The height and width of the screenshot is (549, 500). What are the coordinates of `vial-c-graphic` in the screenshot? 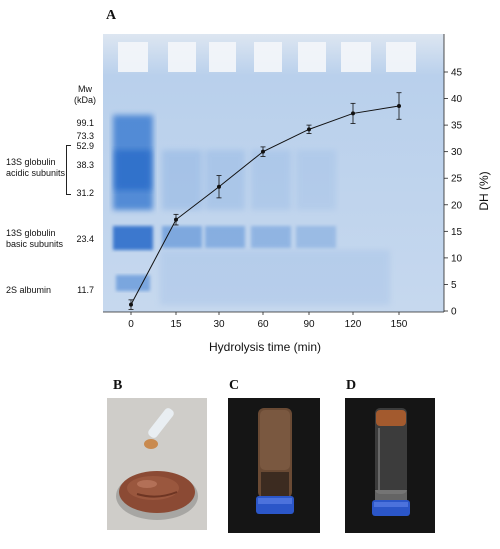 It's located at (274, 465).